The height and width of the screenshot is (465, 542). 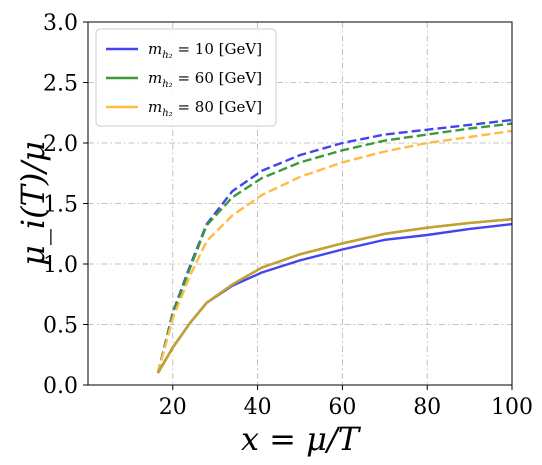 I want to click on y-tick-label: 1.5, so click(x=60, y=205).